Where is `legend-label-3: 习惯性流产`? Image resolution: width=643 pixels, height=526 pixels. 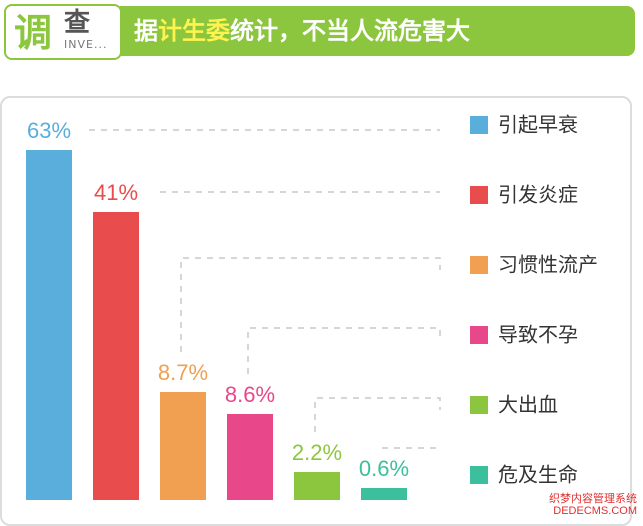
legend-label-3: 习惯性流产 is located at coordinates (548, 264).